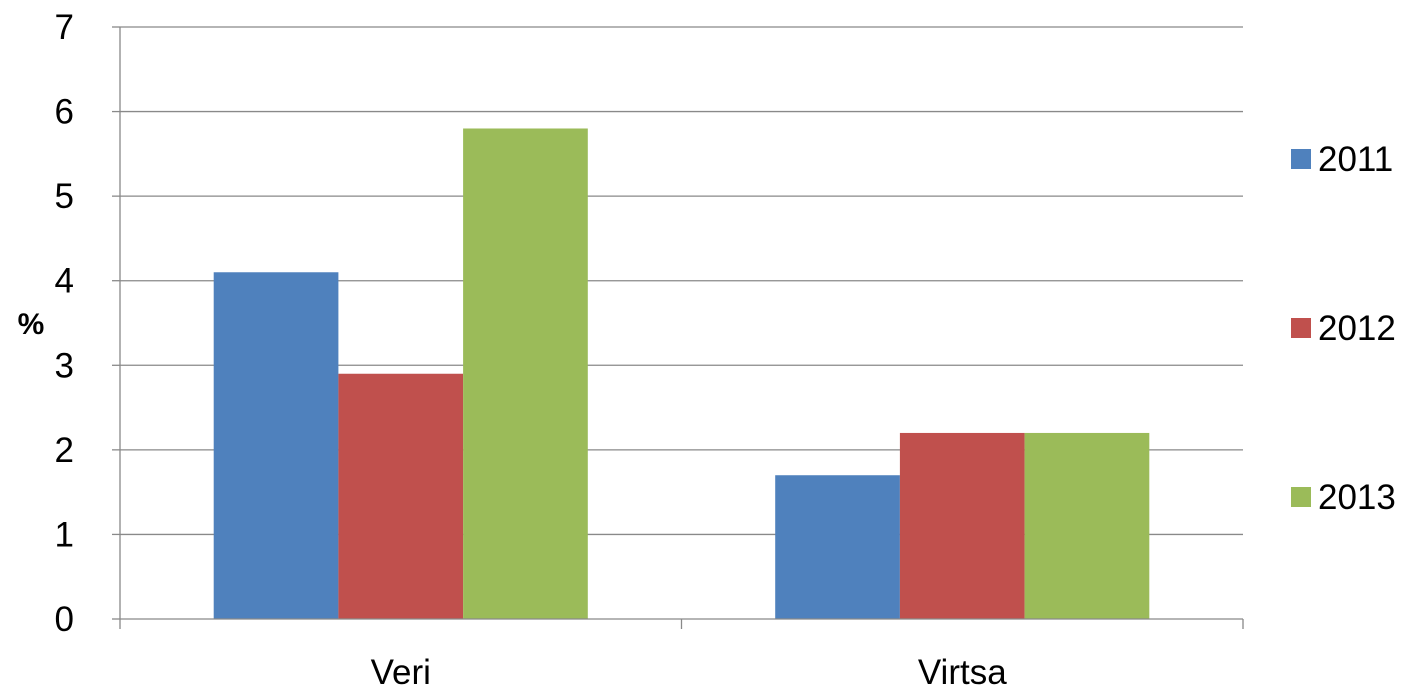  What do you see at coordinates (1357, 328) in the screenshot?
I see `legend-label: 2012` at bounding box center [1357, 328].